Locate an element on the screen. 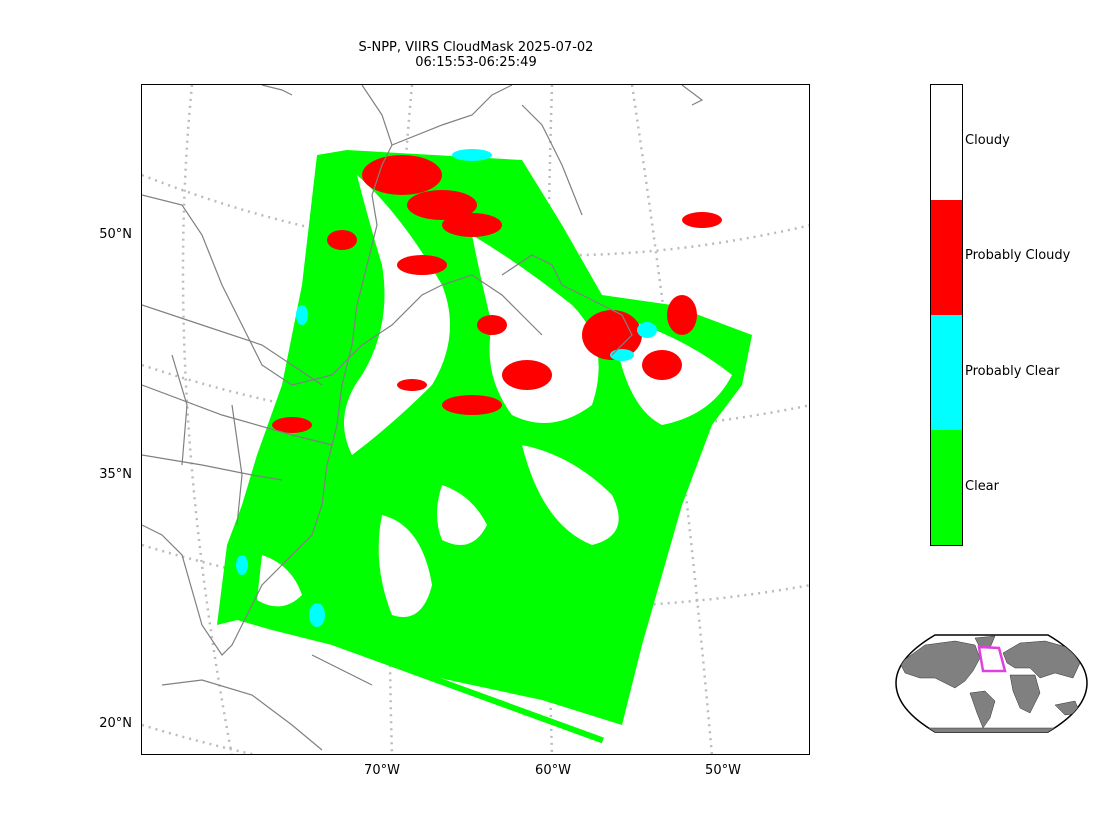 The image size is (1120, 840). lat-label-50n: 50°N is located at coordinates (115, 234).